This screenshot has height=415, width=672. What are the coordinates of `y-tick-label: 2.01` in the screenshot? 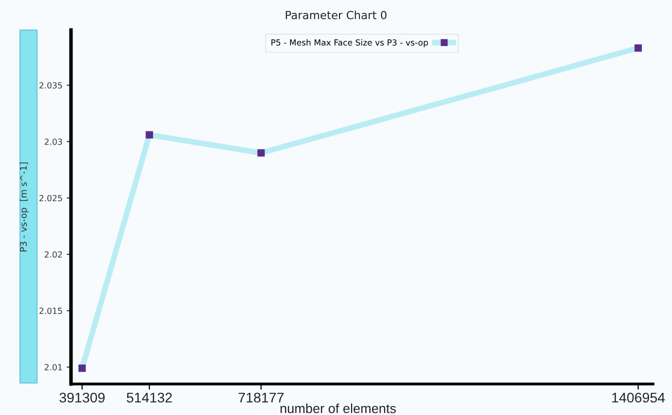 It's located at (53, 367).